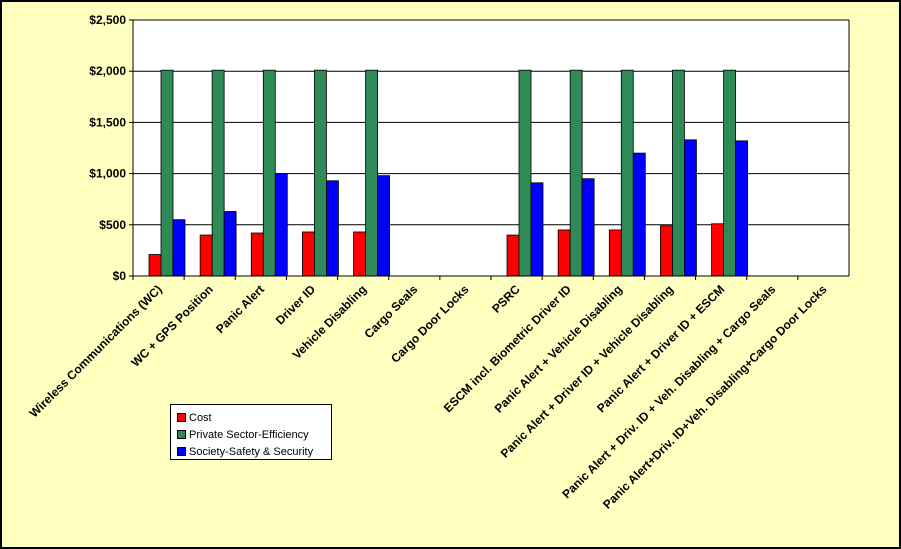  I want to click on legend-label-efficiency: Private Sector-Efficiency, so click(249, 434).